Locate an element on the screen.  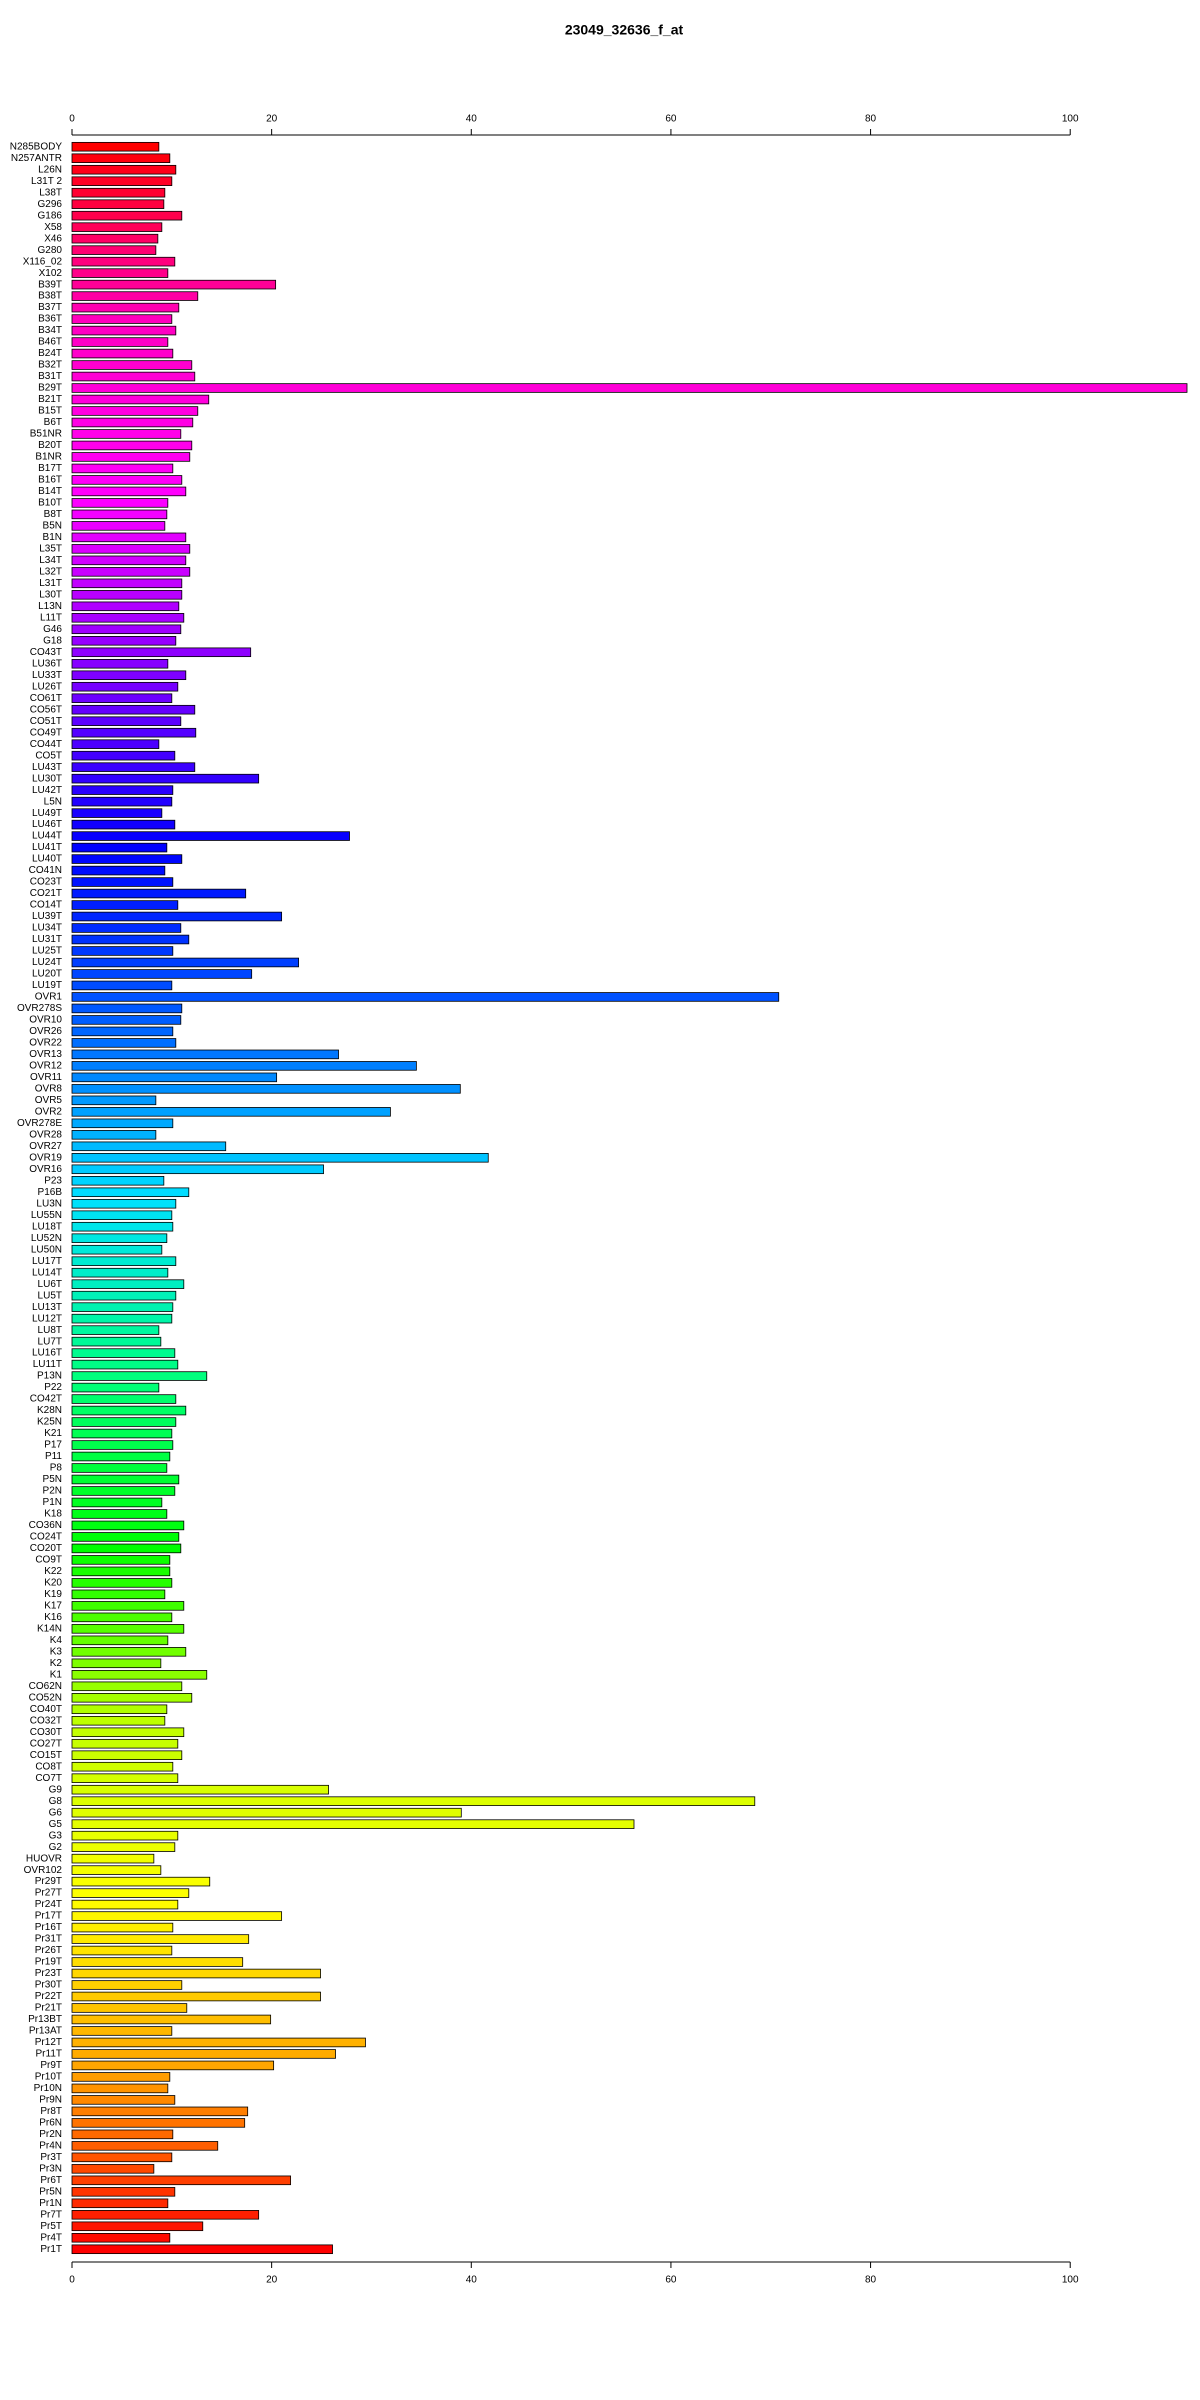
y-tick-label: B24T is located at coordinates (50, 353).